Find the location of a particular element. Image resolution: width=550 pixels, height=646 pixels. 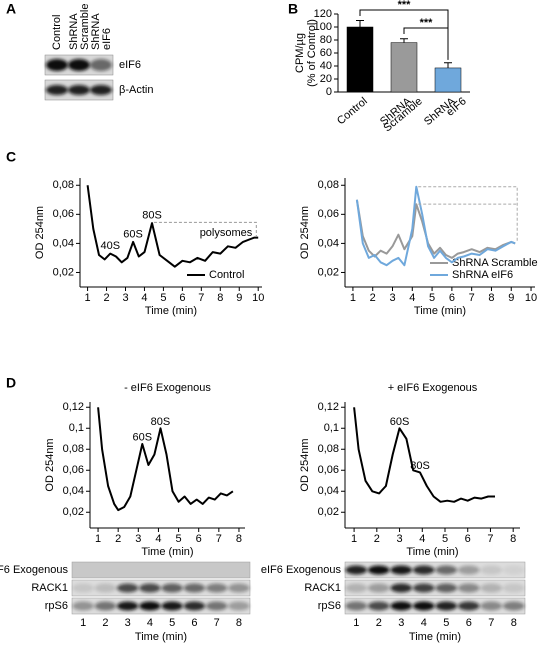

lane-number: 1 is located at coordinates (83, 623).